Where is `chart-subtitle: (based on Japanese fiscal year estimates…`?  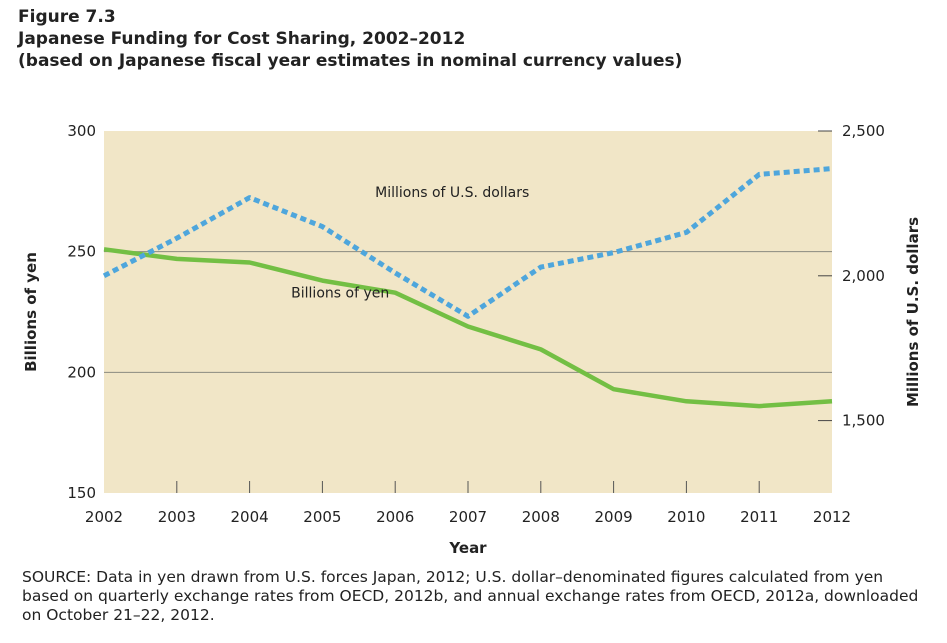 chart-subtitle: (based on Japanese fiscal year estimates… is located at coordinates (350, 61).